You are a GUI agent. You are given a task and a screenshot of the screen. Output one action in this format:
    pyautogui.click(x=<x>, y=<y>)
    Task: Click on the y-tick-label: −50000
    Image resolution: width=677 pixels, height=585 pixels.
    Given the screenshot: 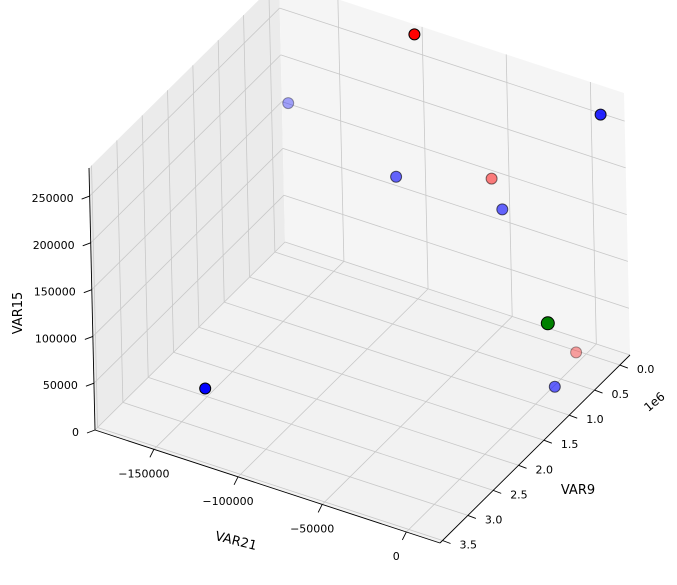 What is the action you would take?
    pyautogui.click(x=312, y=528)
    